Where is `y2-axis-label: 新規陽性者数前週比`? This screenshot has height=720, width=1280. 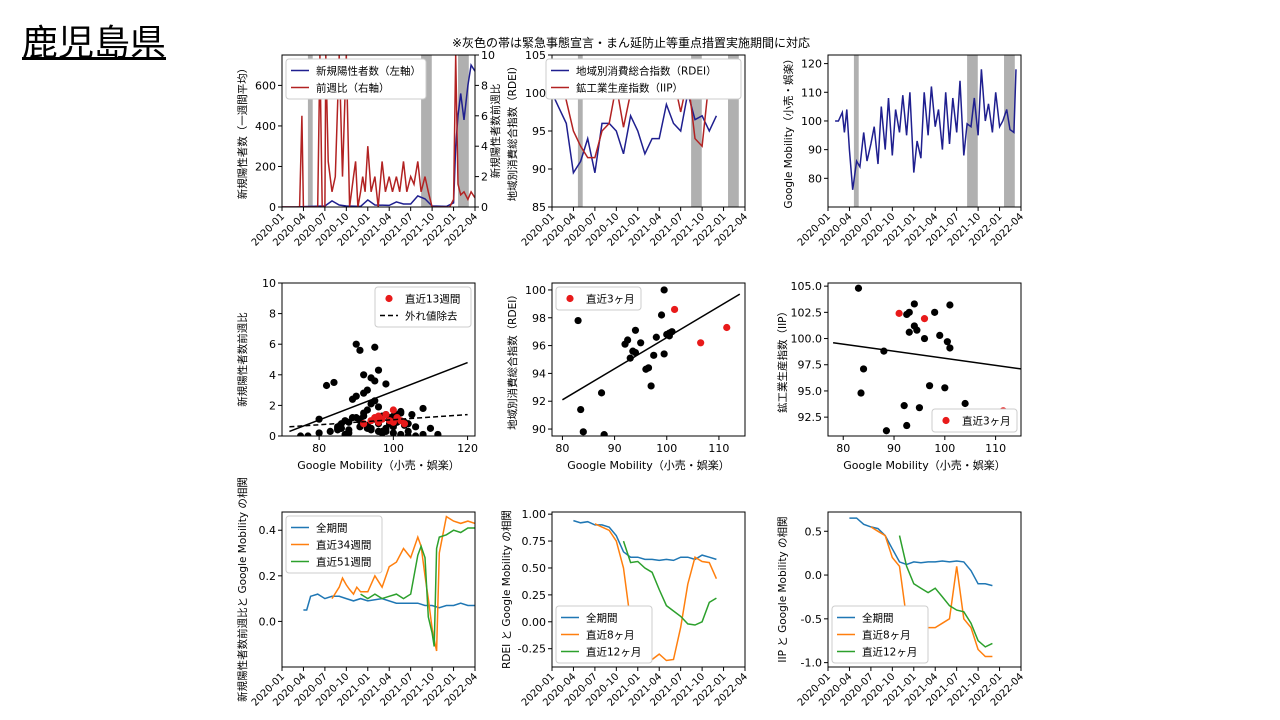
y2-axis-label: 新規陽性者数前週比 is located at coordinates (495, 131).